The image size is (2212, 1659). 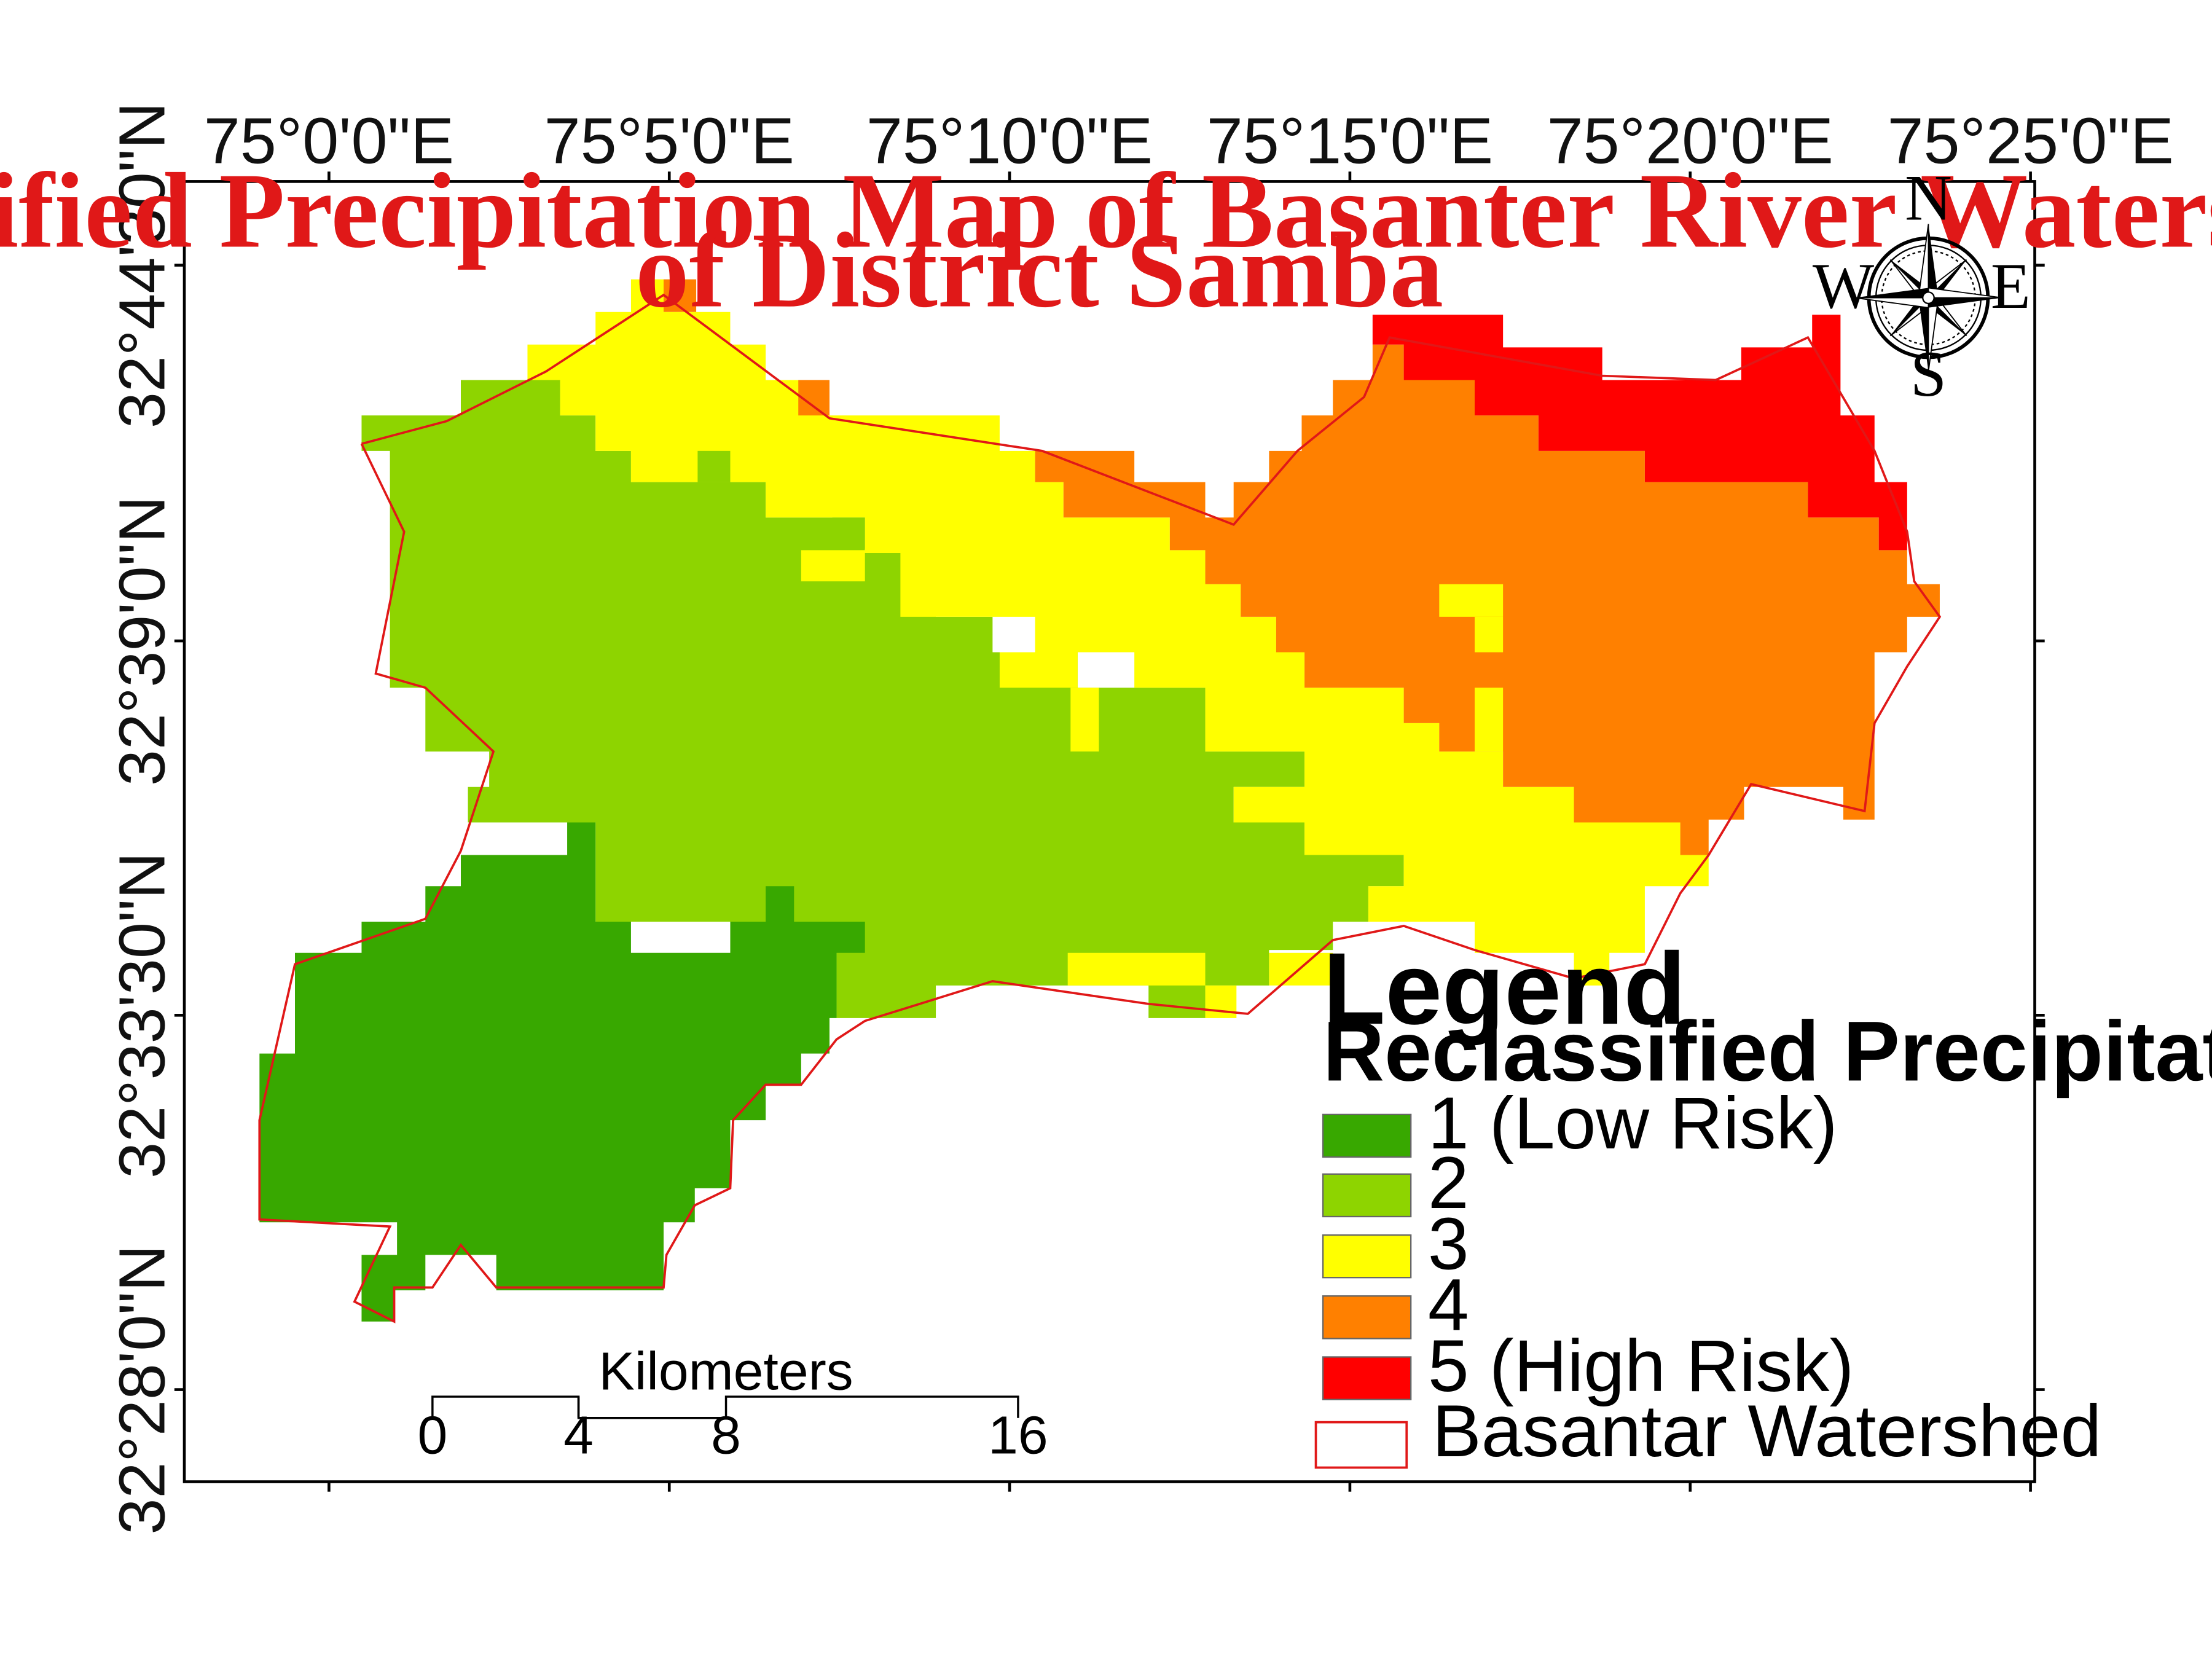 What do you see at coordinates (142, 1389) in the screenshot?
I see `latitude-label: 32°28'0"N` at bounding box center [142, 1389].